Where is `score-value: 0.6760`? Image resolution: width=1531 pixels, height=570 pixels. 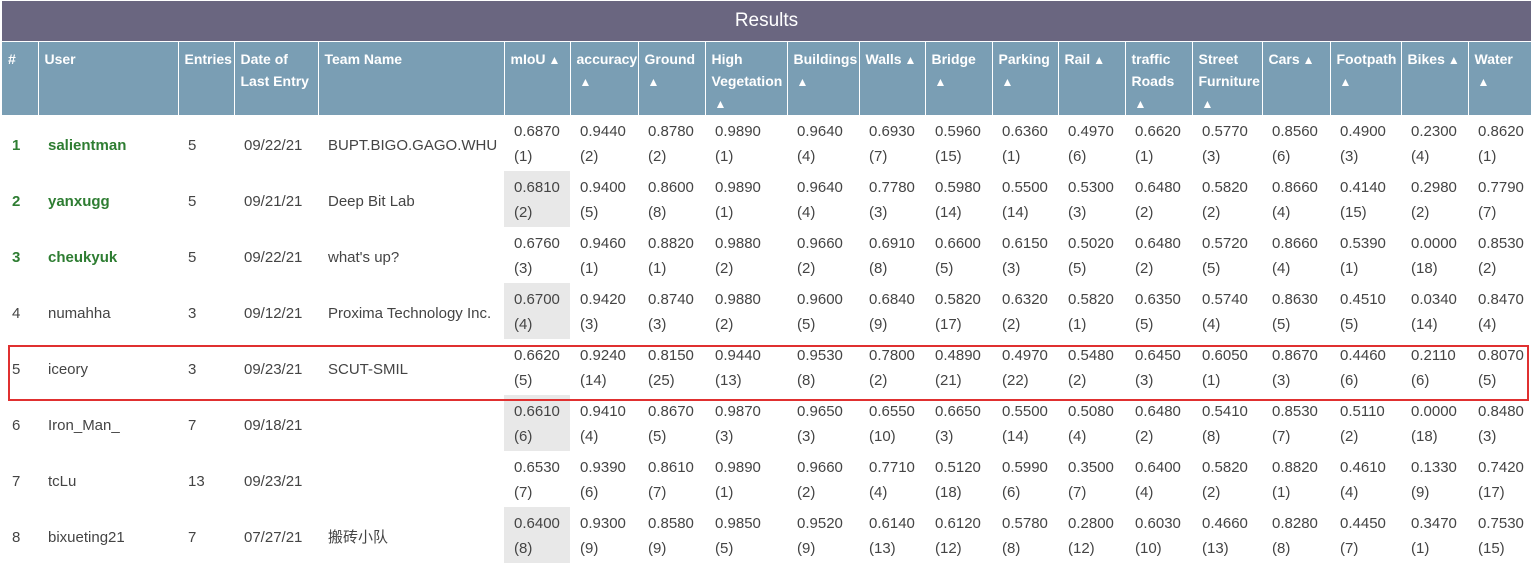
score-value: 0.6760 is located at coordinates (537, 243).